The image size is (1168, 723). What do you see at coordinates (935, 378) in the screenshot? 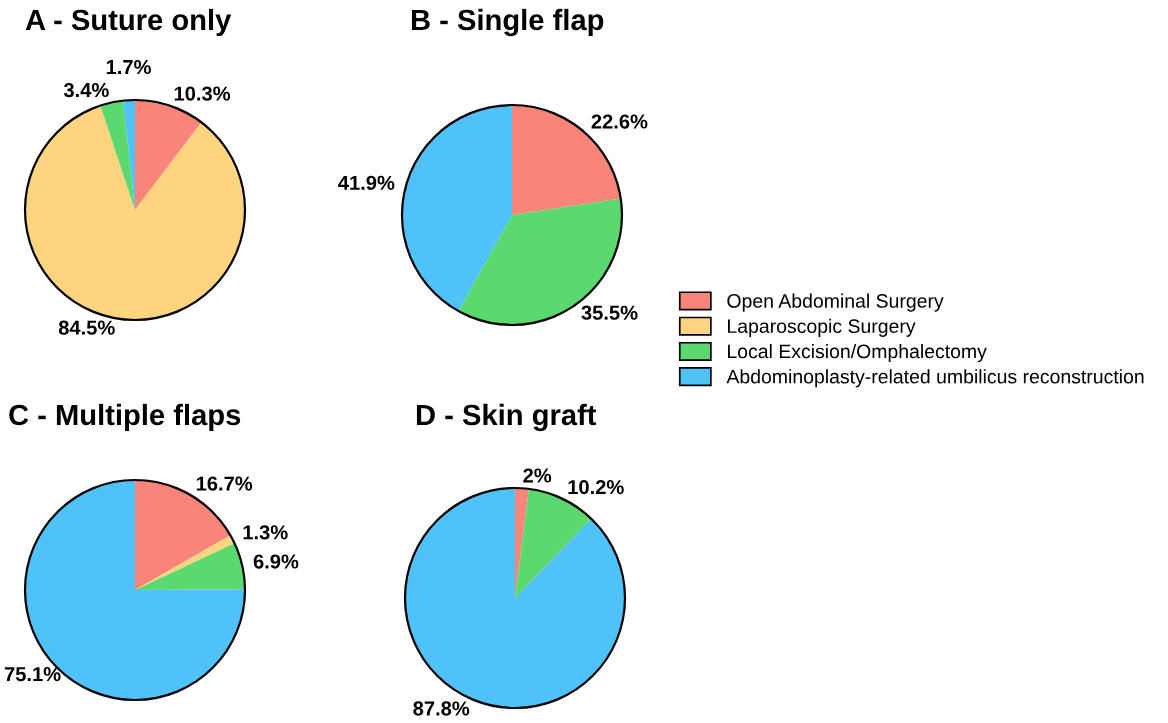
I see `legend-label: Abdominoplasty-related umbilicus reconstruction` at bounding box center [935, 378].